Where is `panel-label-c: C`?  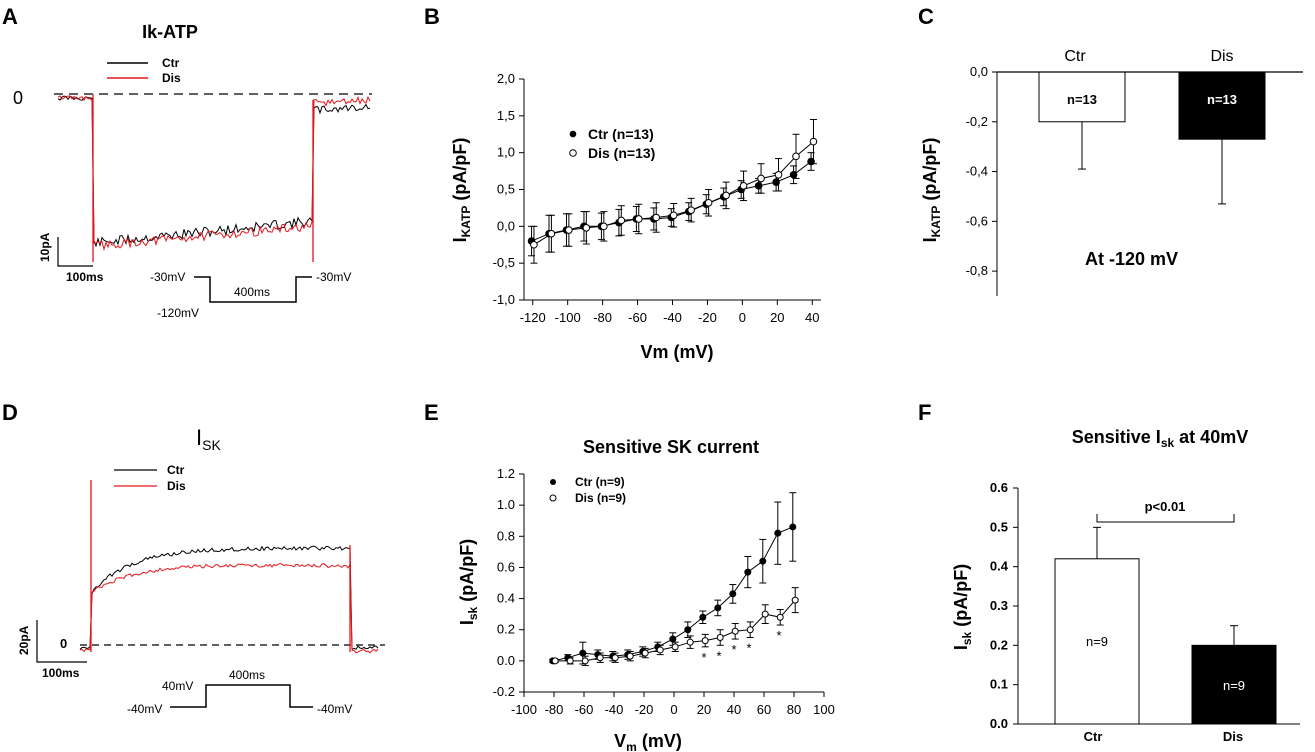
panel-label-c: C is located at coordinates (926, 16).